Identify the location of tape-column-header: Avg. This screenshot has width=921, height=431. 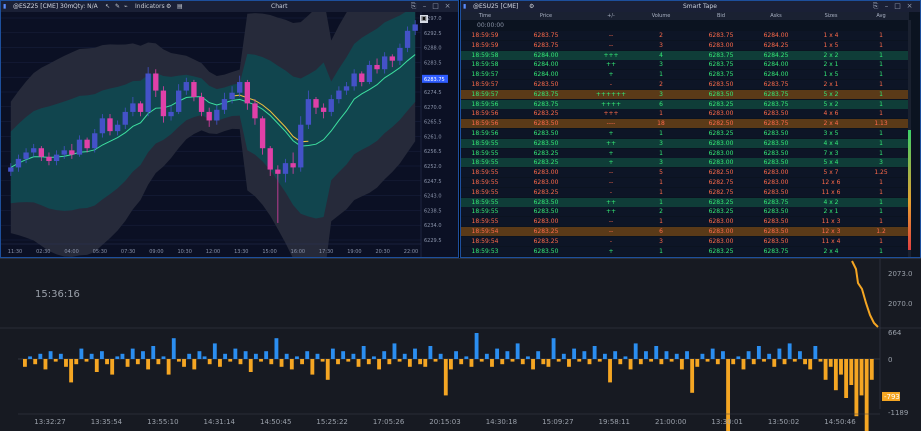
(881, 16).